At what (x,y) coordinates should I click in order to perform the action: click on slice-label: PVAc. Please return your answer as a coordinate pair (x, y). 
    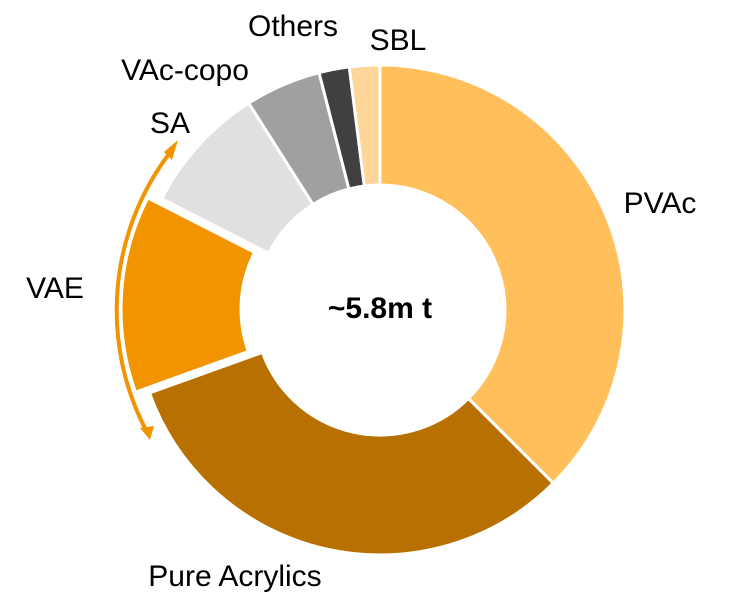
    Looking at the image, I should click on (660, 203).